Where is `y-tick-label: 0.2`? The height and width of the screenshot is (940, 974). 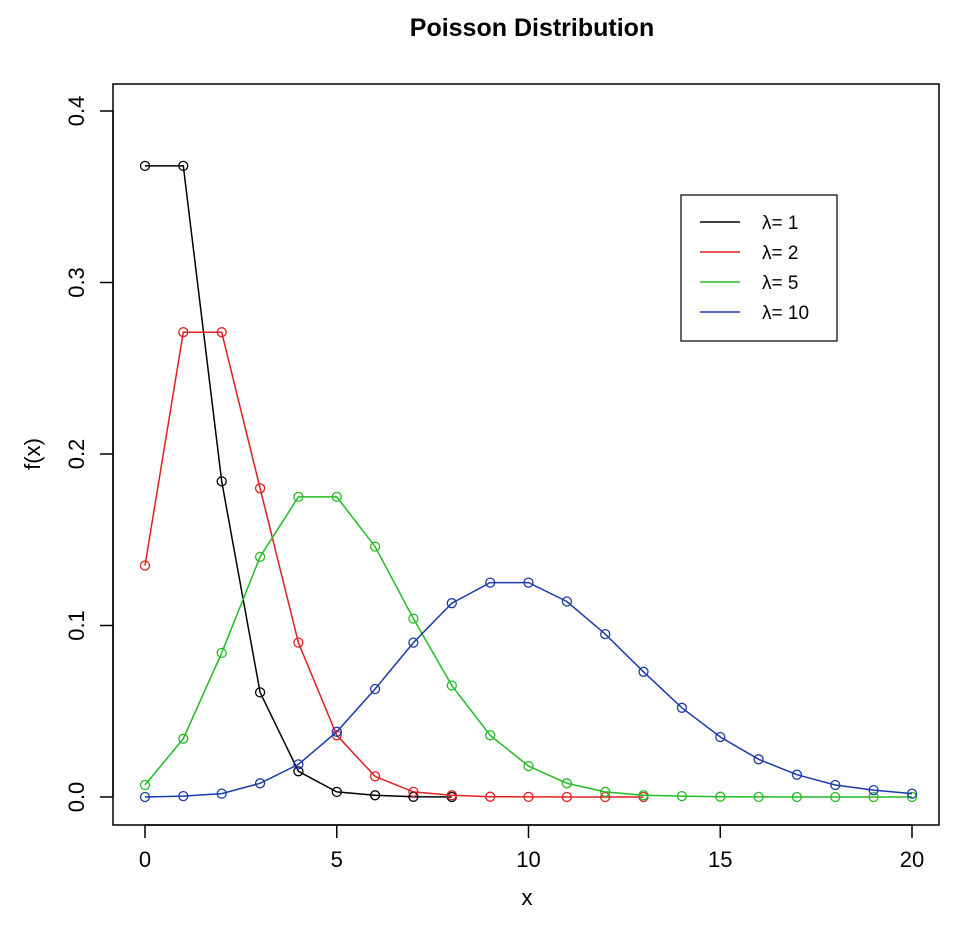 y-tick-label: 0.2 is located at coordinates (76, 454).